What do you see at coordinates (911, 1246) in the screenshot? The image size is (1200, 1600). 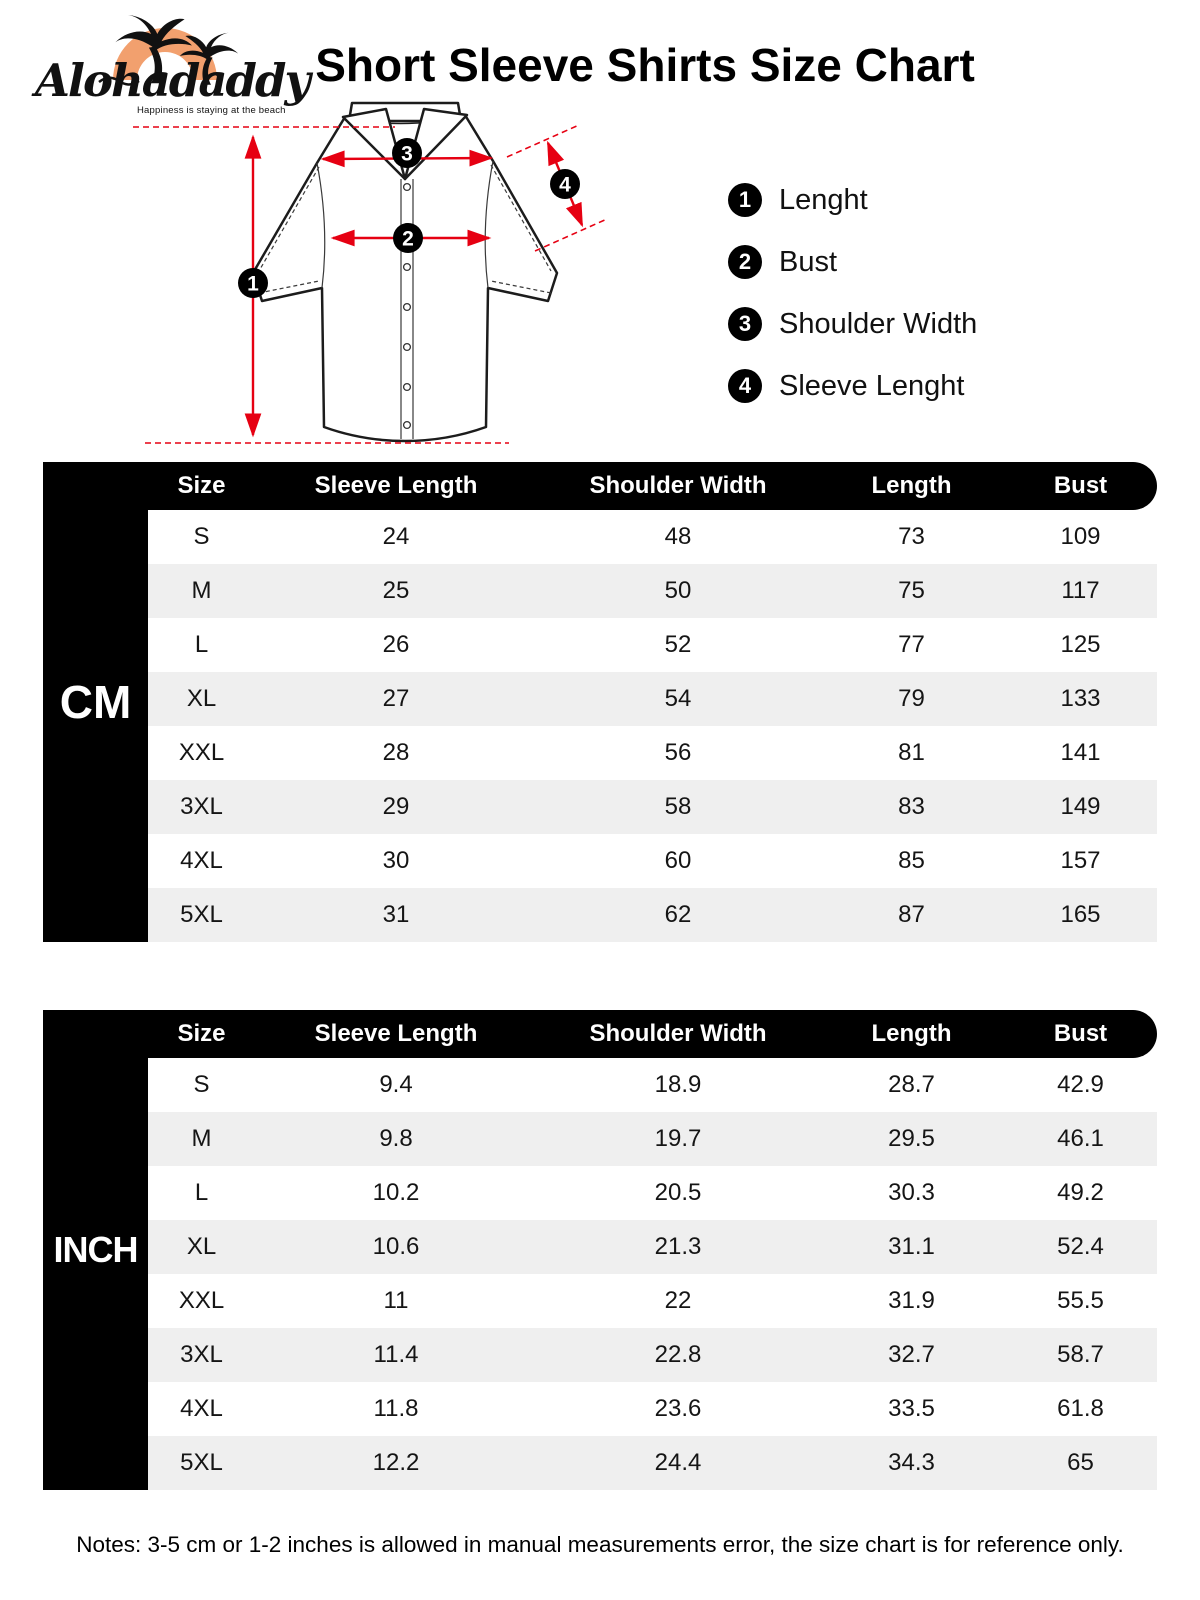 I see `table-cell: 31.1` at bounding box center [911, 1246].